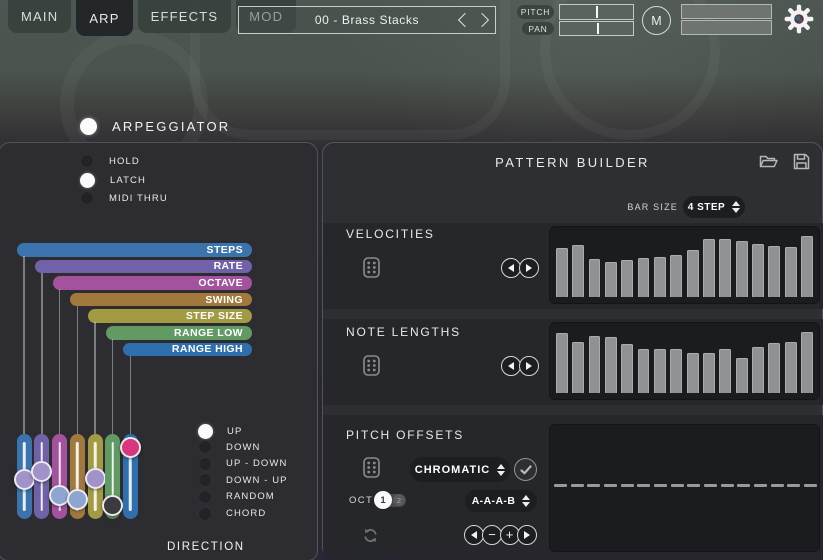 The width and height of the screenshot is (823, 560). What do you see at coordinates (801, 164) in the screenshot?
I see `save-pattern-floppy-icon` at bounding box center [801, 164].